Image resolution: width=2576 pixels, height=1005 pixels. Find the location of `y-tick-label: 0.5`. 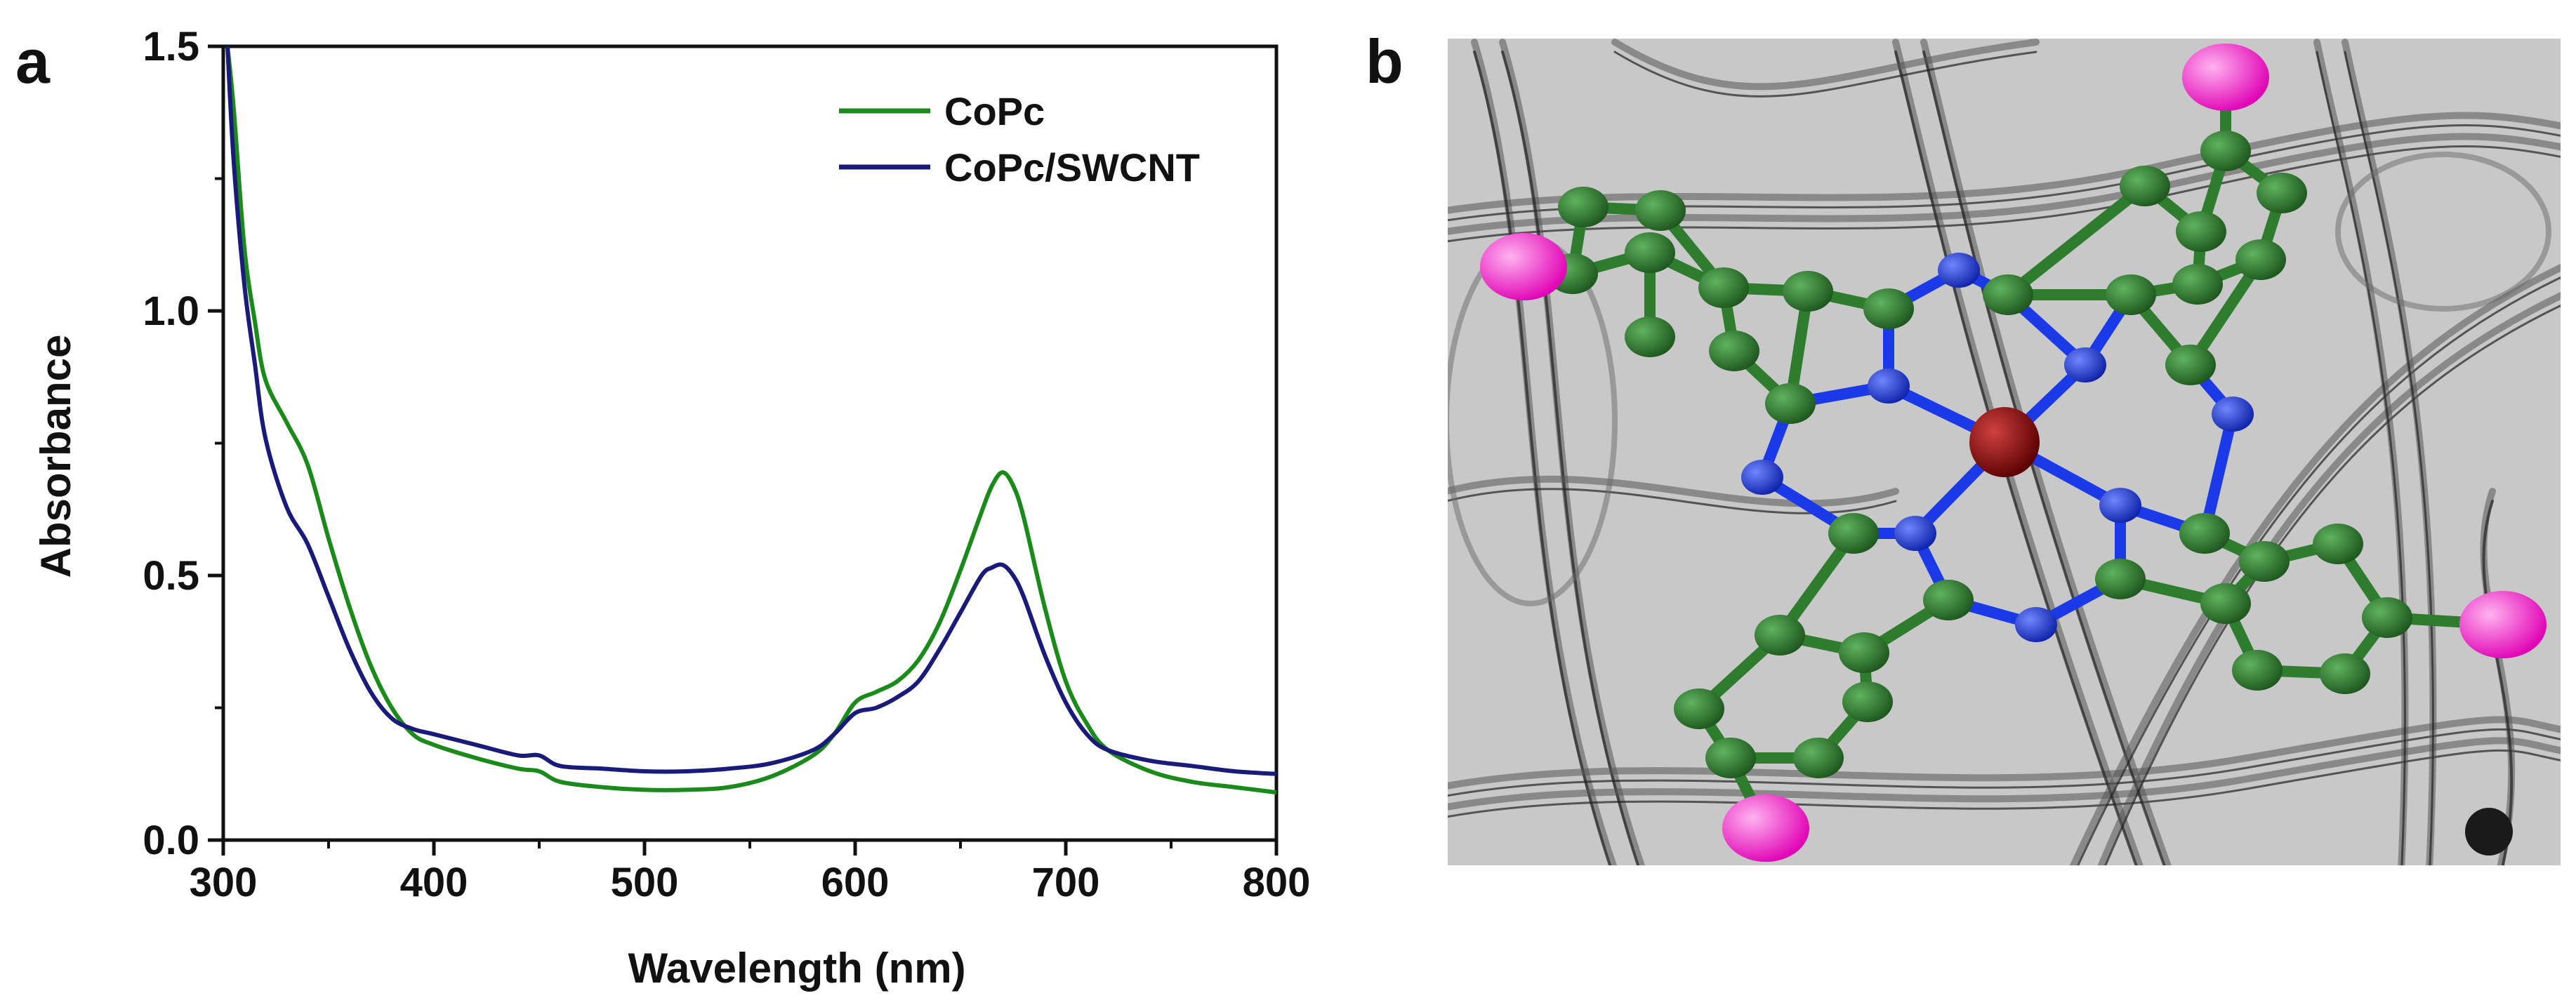

y-tick-label: 0.5 is located at coordinates (171, 576).